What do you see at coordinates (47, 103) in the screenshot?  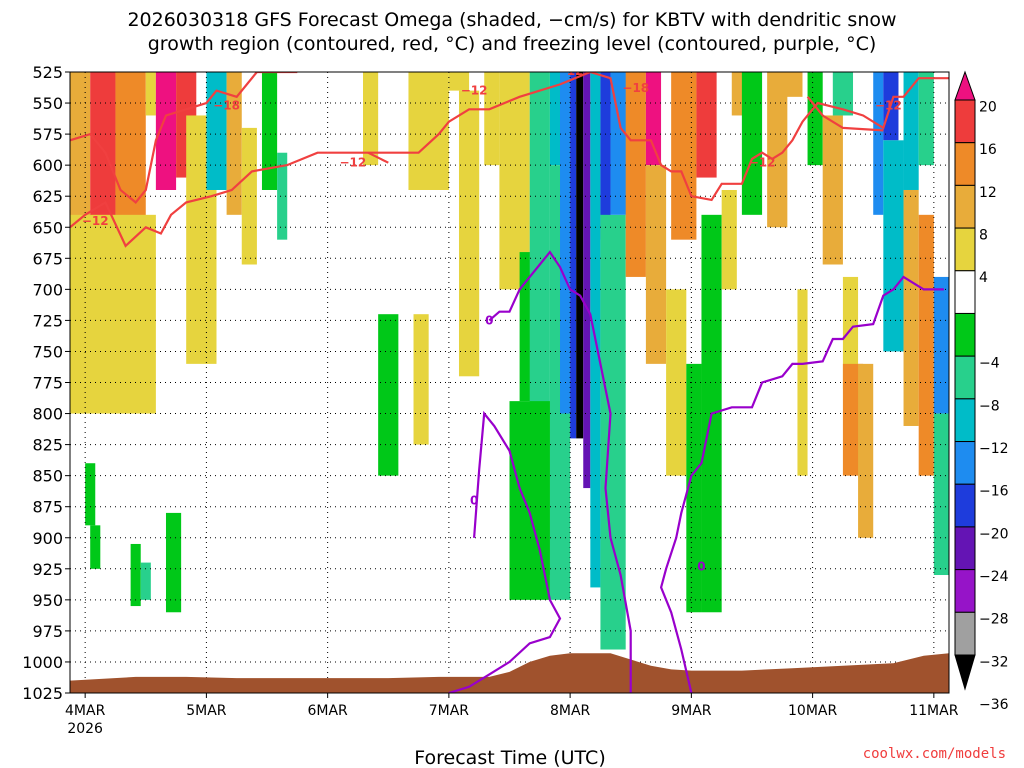 I see `y-tick-label: 550` at bounding box center [47, 103].